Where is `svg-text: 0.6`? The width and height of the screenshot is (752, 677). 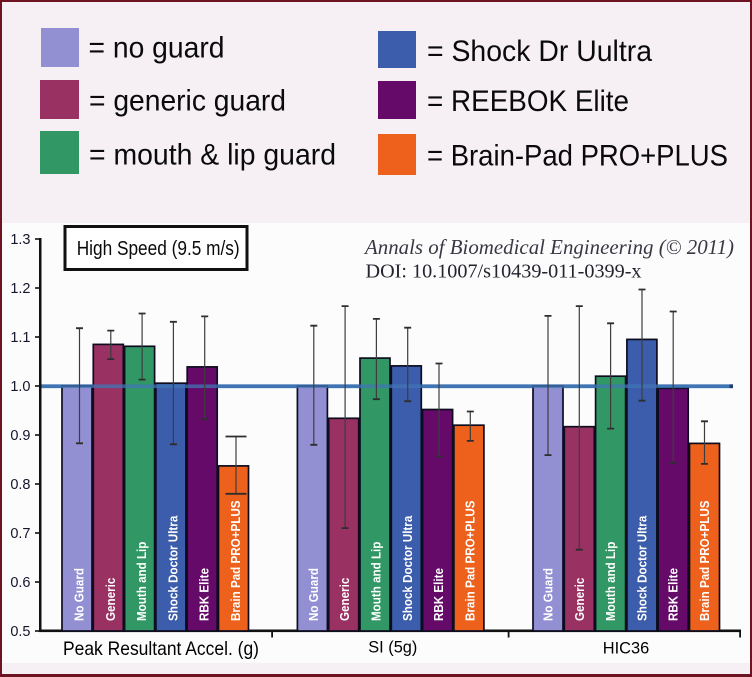
svg-text: 0.6 is located at coordinates (20, 583).